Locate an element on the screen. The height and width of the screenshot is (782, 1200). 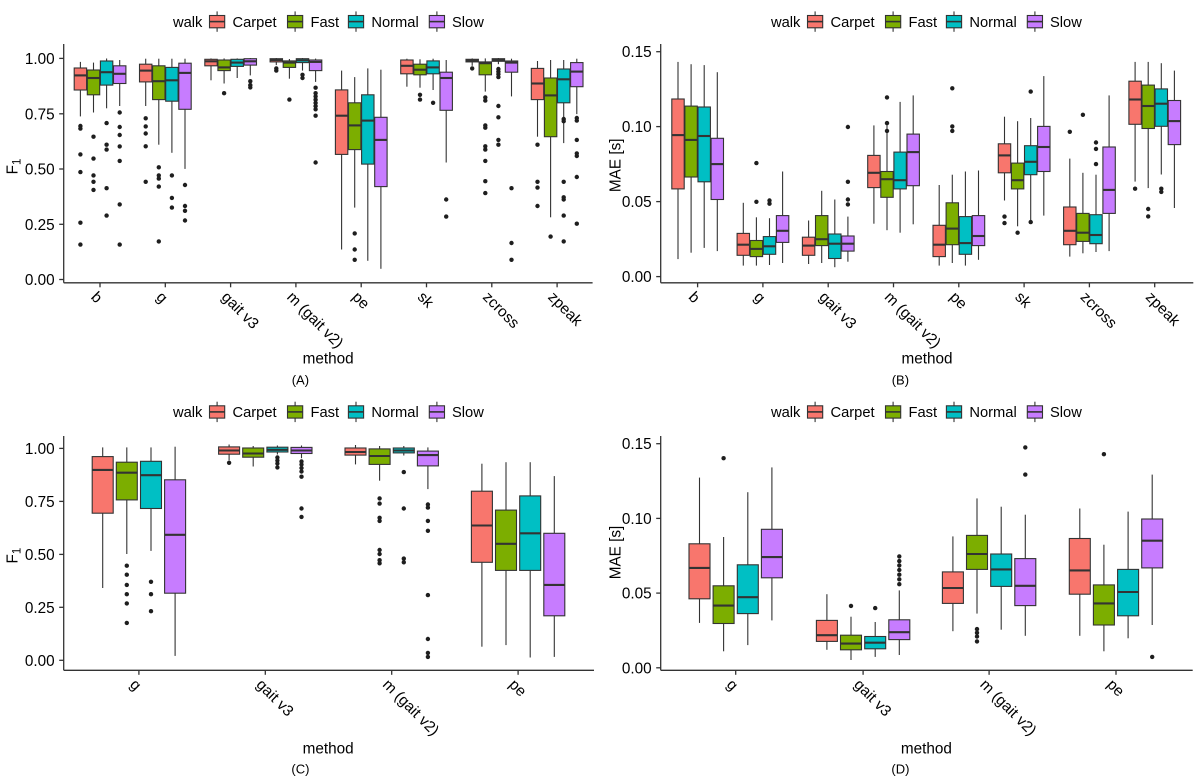
svg-text: (D) is located at coordinates (900, 769).